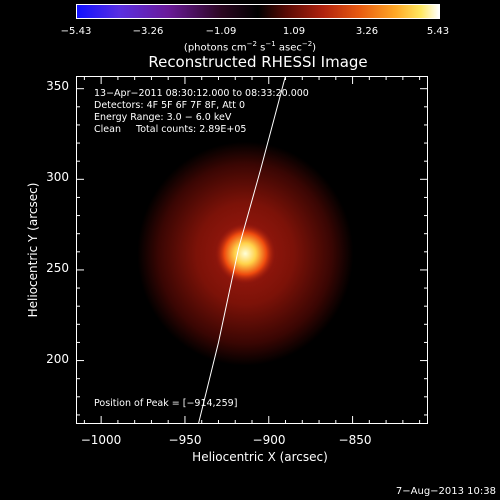 Image resolution: width=500 pixels, height=500 pixels. What do you see at coordinates (438, 31) in the screenshot?
I see `colorbar-tick: 5.43` at bounding box center [438, 31].